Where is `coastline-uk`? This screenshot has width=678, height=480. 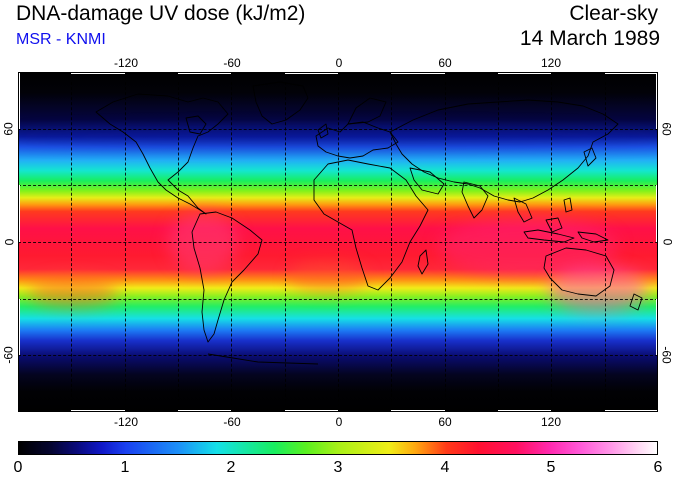 coastline-uk is located at coordinates (323, 131).